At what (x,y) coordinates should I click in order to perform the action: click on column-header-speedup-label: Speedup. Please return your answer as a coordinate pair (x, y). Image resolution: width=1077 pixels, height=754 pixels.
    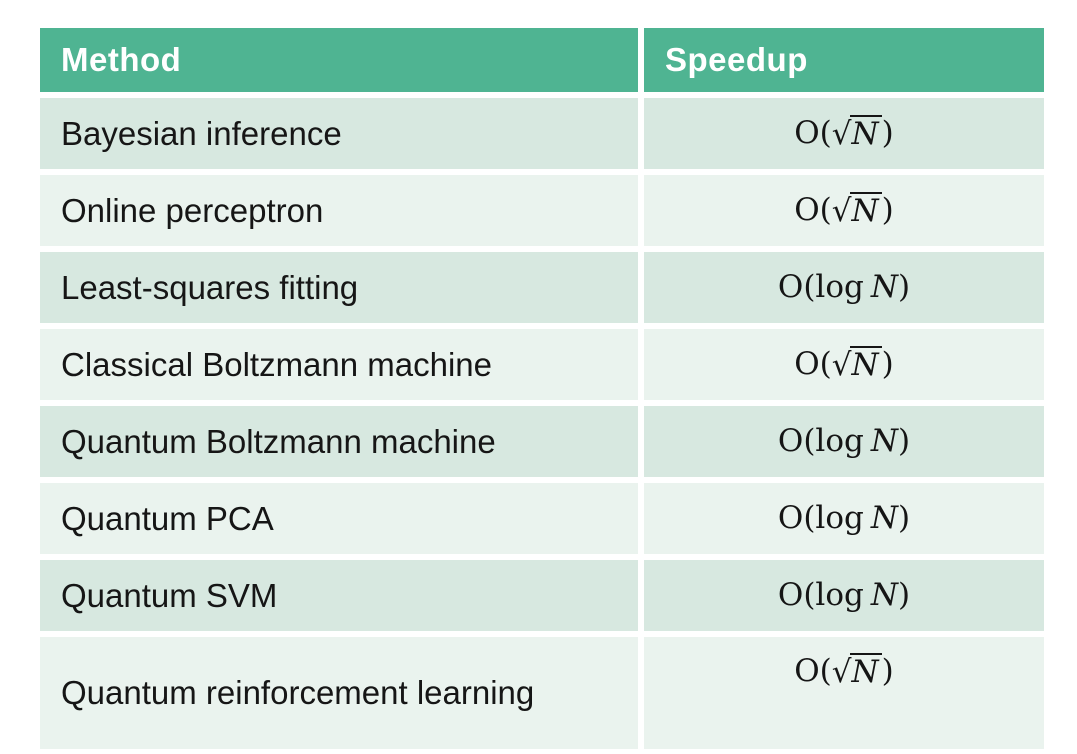
    Looking at the image, I should click on (736, 59).